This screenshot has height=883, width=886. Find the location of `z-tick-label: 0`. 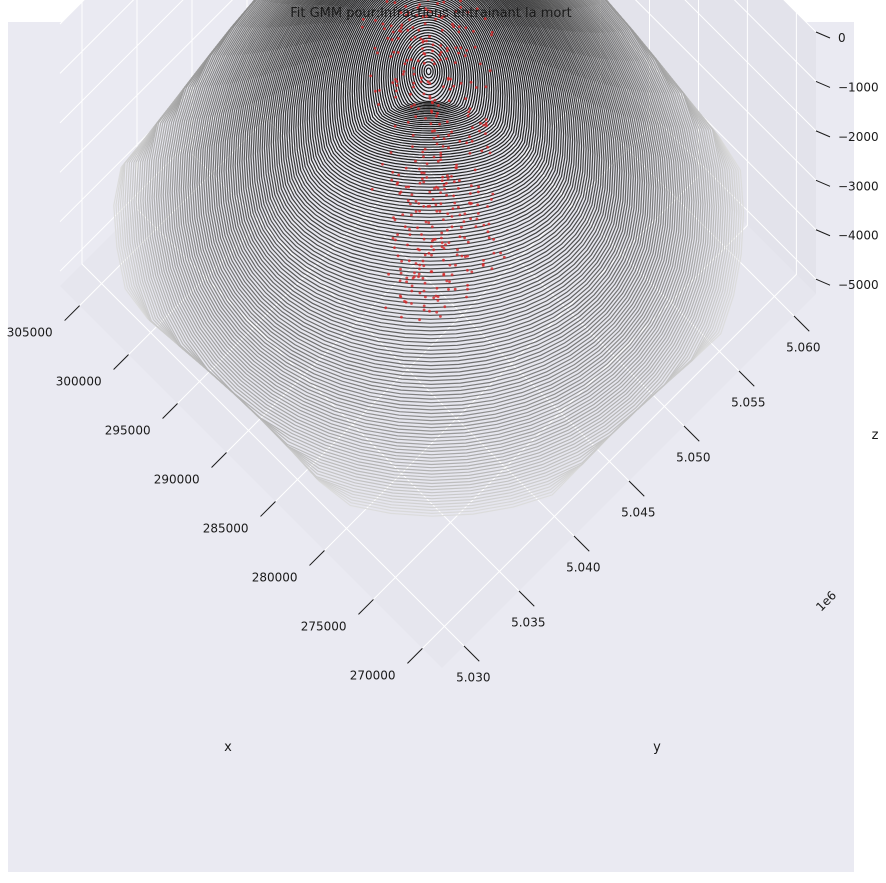

z-tick-label: 0 is located at coordinates (842, 38).